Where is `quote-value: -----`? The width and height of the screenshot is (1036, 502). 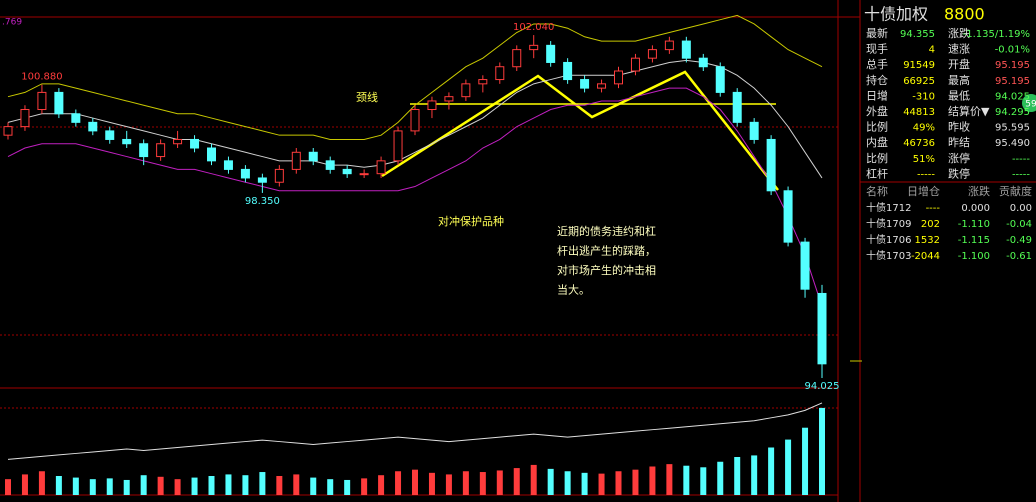
quote-value: ----- is located at coordinates (926, 174).